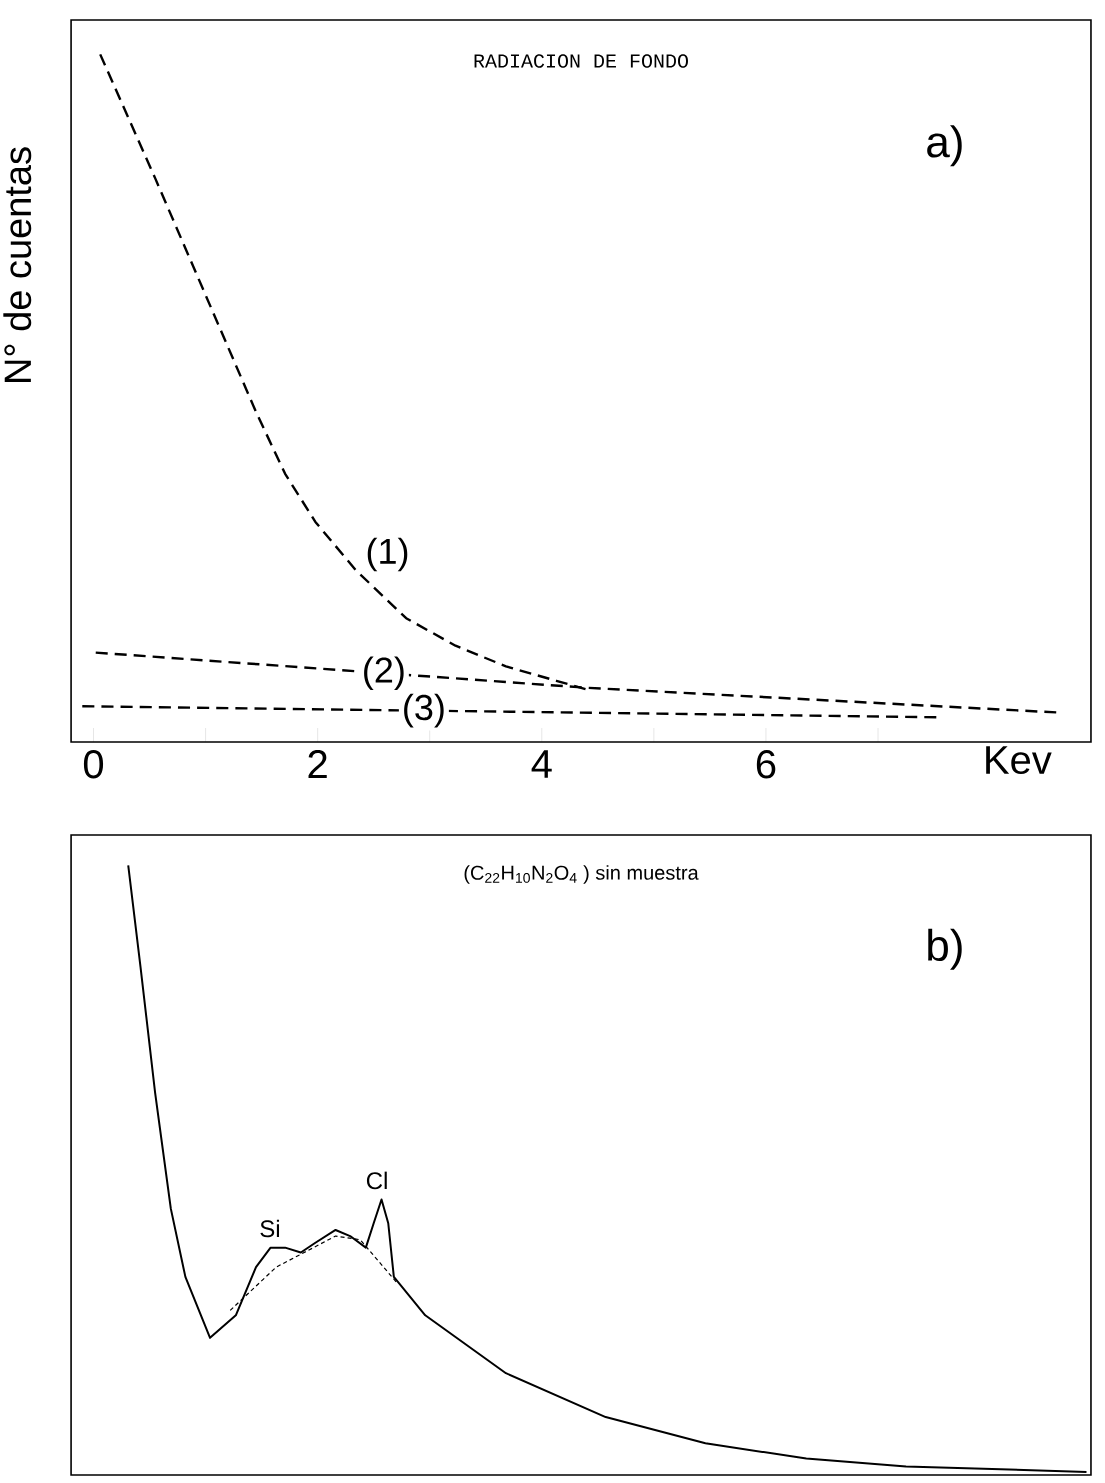 This screenshot has width=1105, height=1483. Describe the element at coordinates (541, 764) in the screenshot. I see `x-tick-label: 4` at that location.